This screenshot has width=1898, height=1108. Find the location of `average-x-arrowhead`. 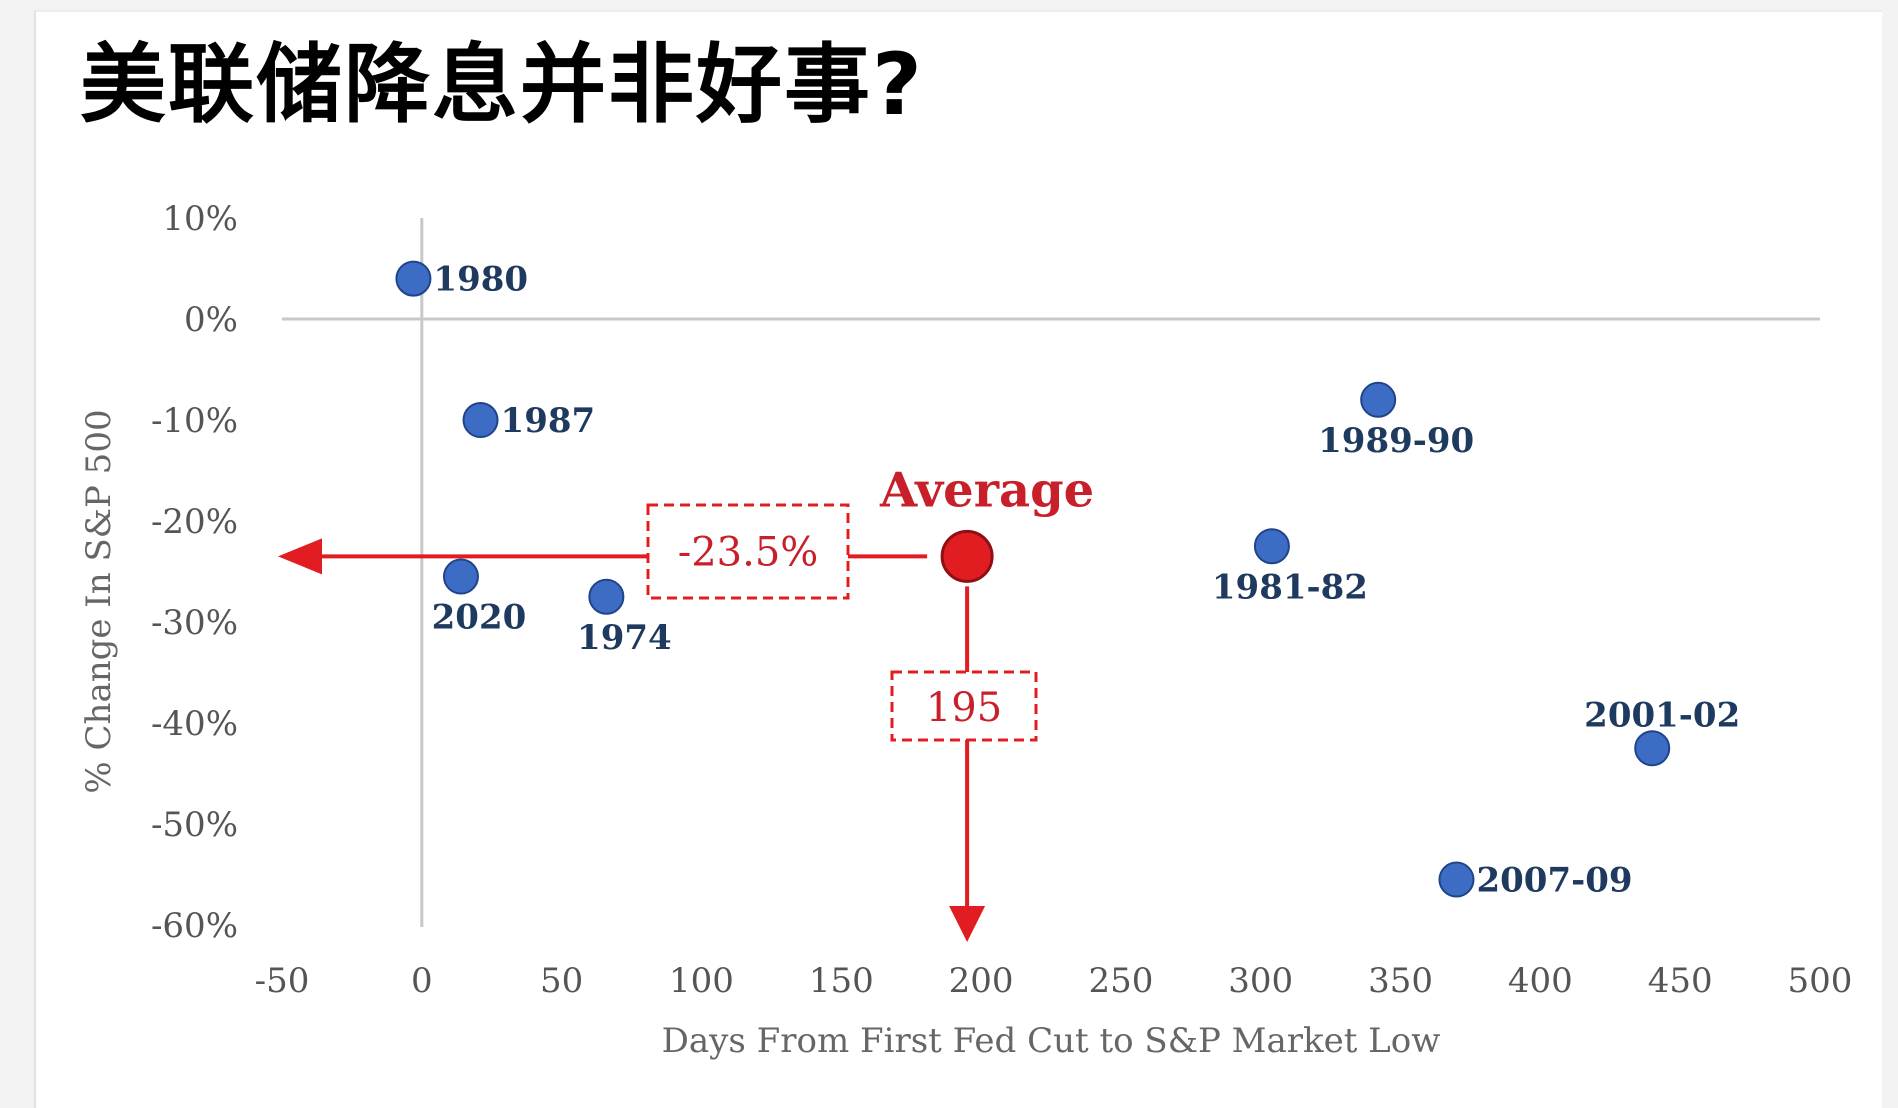

average-x-arrowhead is located at coordinates (967, 924).